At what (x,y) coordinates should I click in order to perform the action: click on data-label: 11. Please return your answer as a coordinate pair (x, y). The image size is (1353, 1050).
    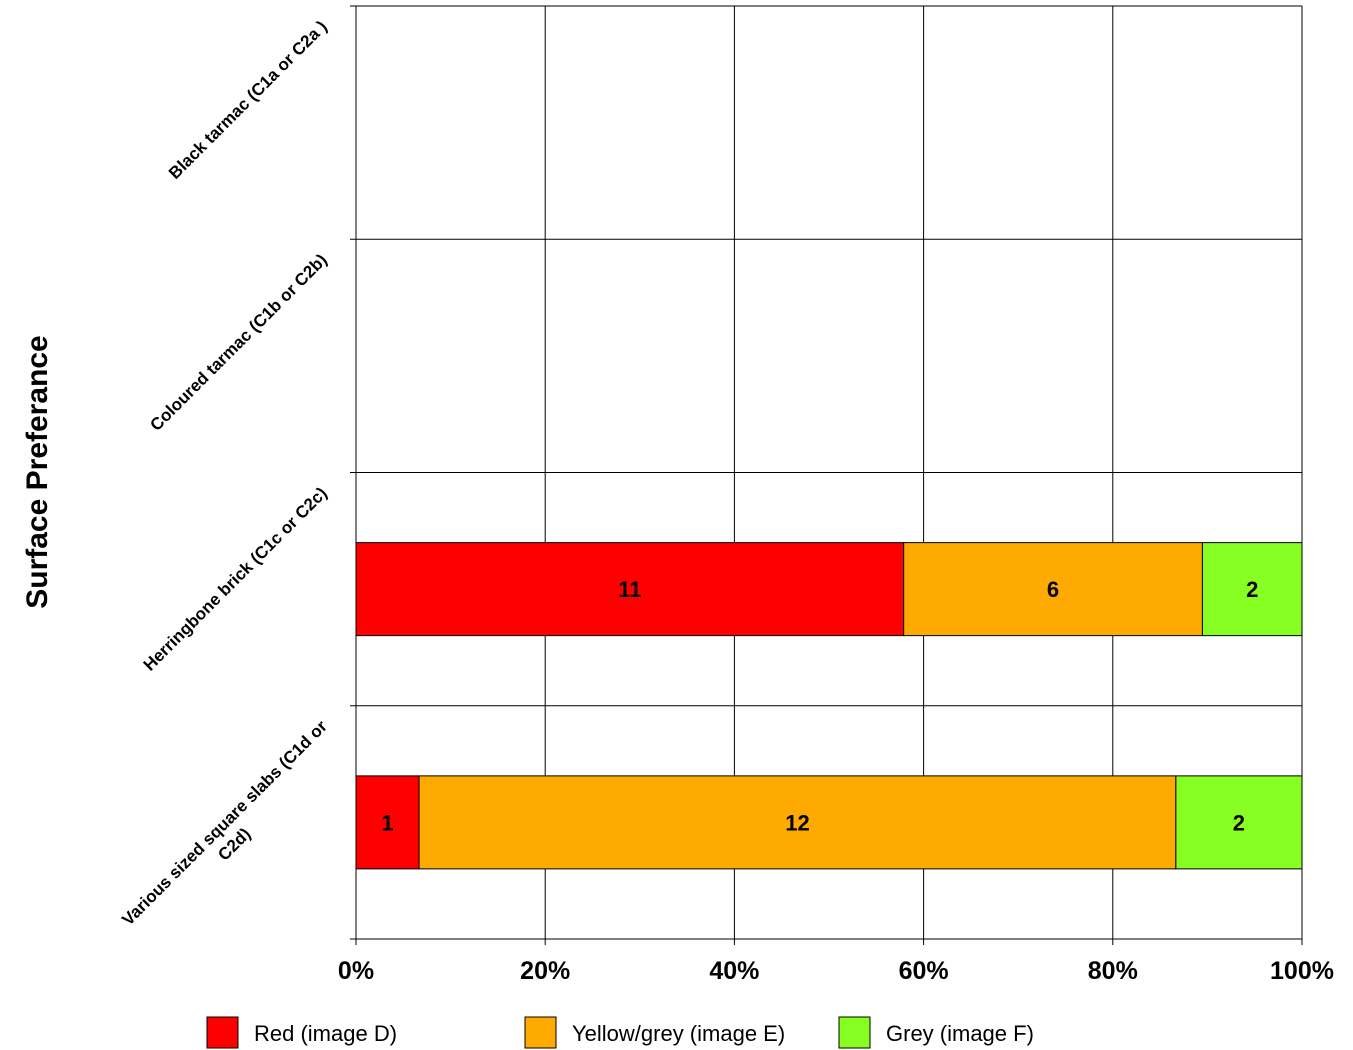
    Looking at the image, I should click on (629, 589).